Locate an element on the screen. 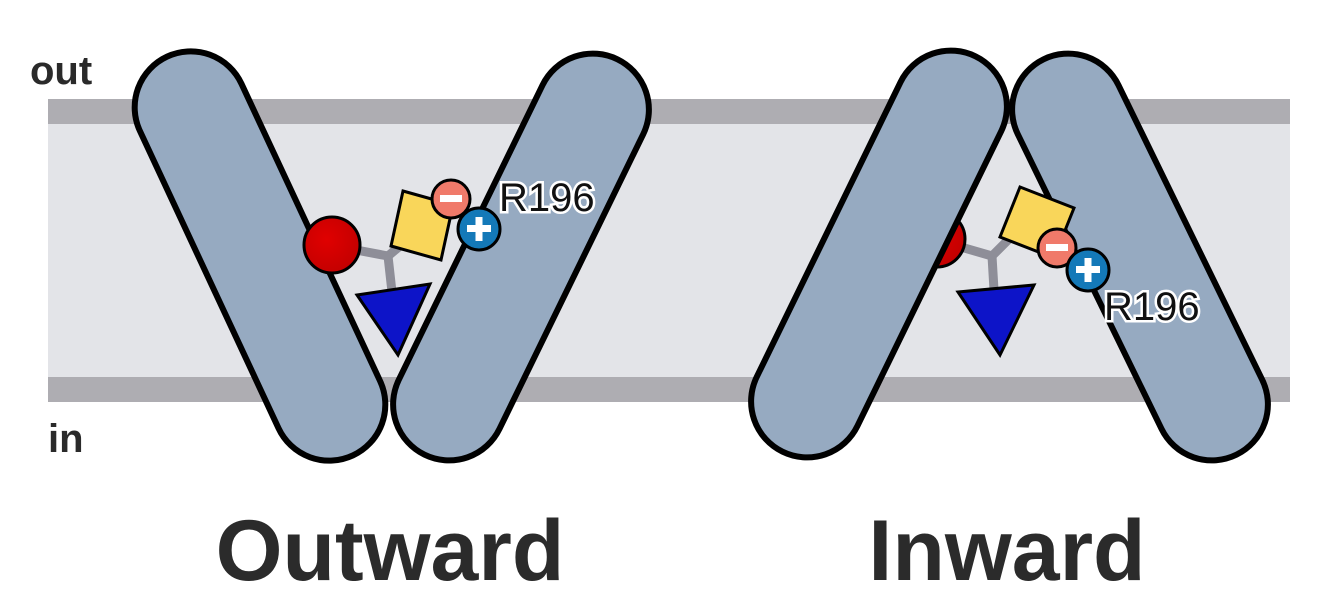 Image resolution: width=1317 pixels, height=600 pixels. in-label: in is located at coordinates (66, 439).